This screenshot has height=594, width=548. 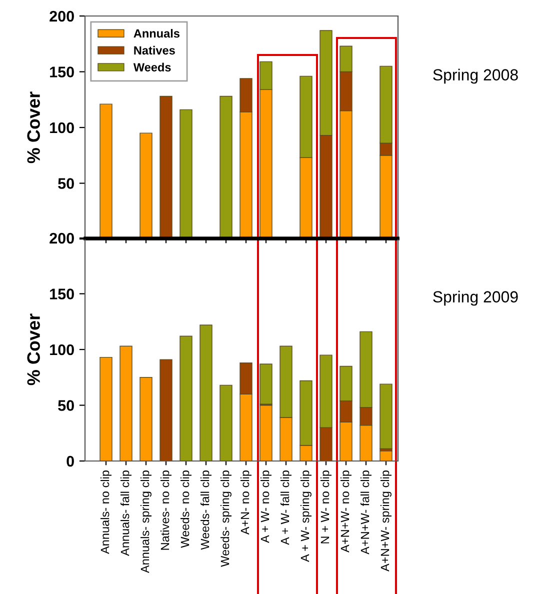 I want to click on x-tick-label: Annuals- fall clip, so click(x=126, y=513).